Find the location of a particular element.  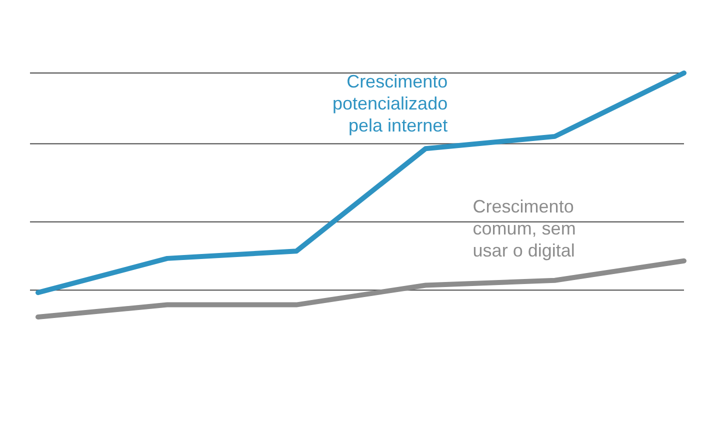

series-label: Crescimento potencializado pela internet is located at coordinates (390, 104).